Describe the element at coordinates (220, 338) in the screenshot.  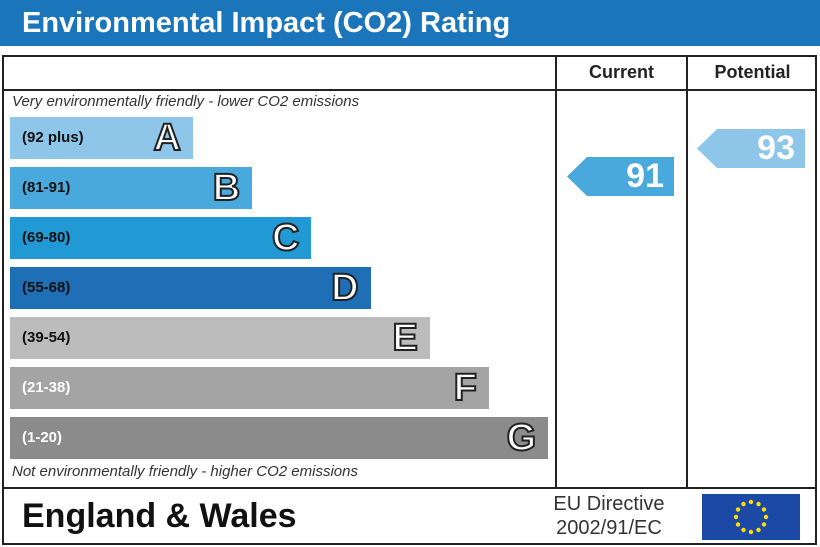
I see `band-e: (39-54) E` at that location.